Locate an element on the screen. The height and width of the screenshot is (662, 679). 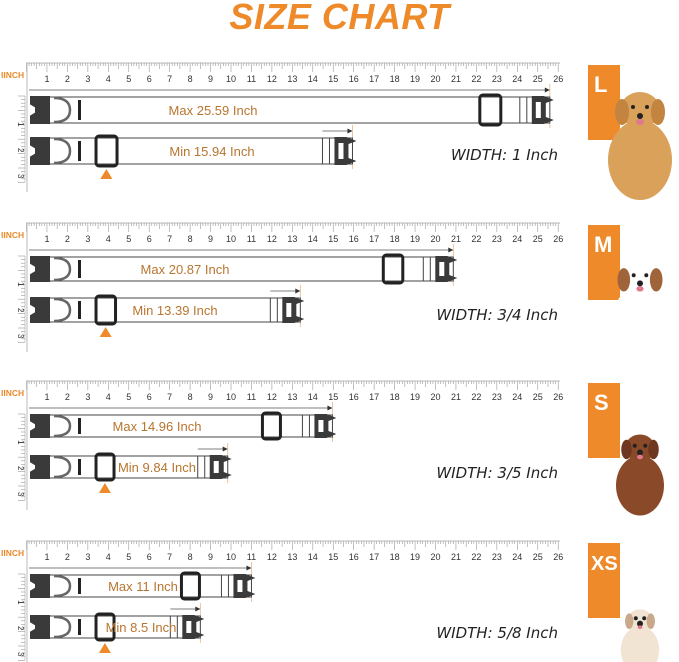
ruler-tick-label: 6 is located at coordinates (149, 397).